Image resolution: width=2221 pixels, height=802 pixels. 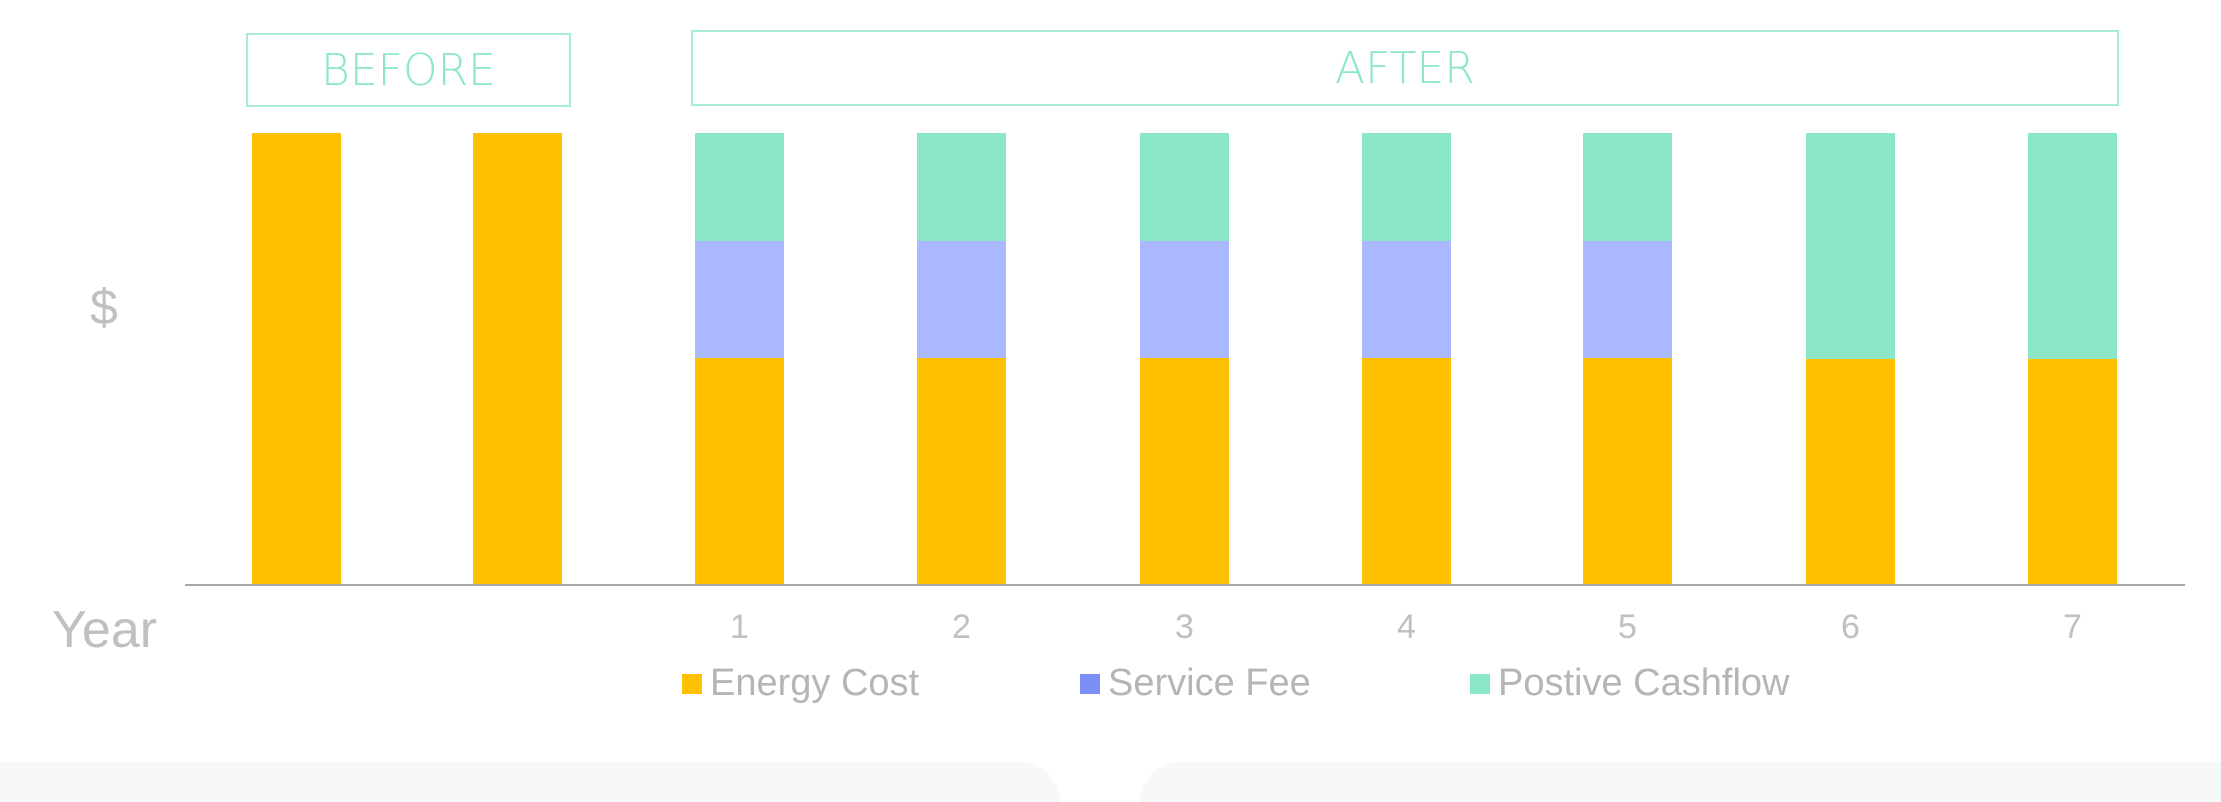 I want to click on bottom-card-left, so click(x=530, y=782).